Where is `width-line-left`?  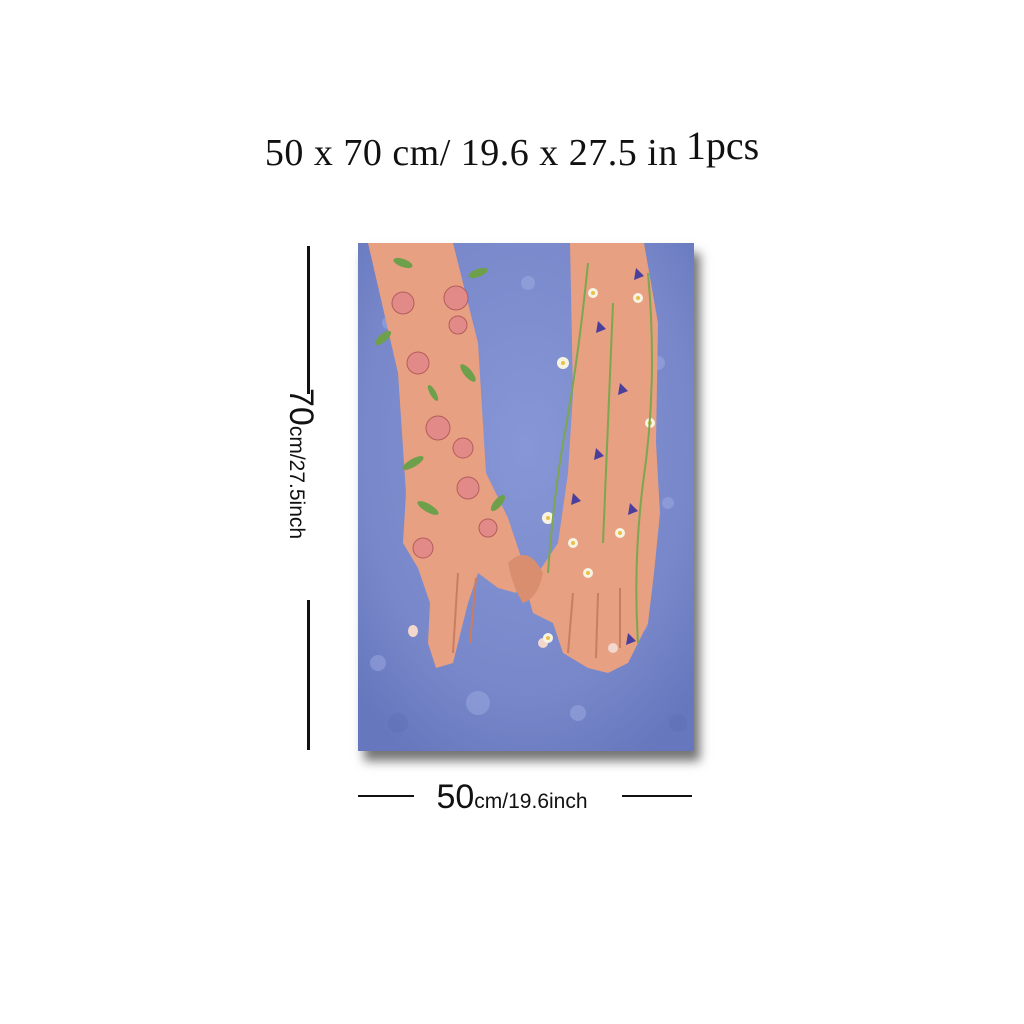
width-line-left is located at coordinates (386, 796).